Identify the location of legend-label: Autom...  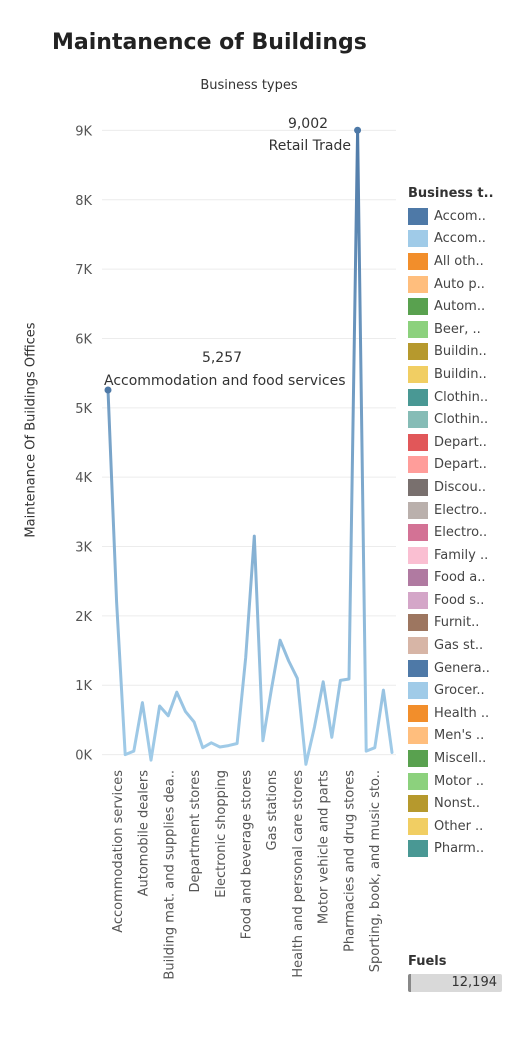
(460, 307).